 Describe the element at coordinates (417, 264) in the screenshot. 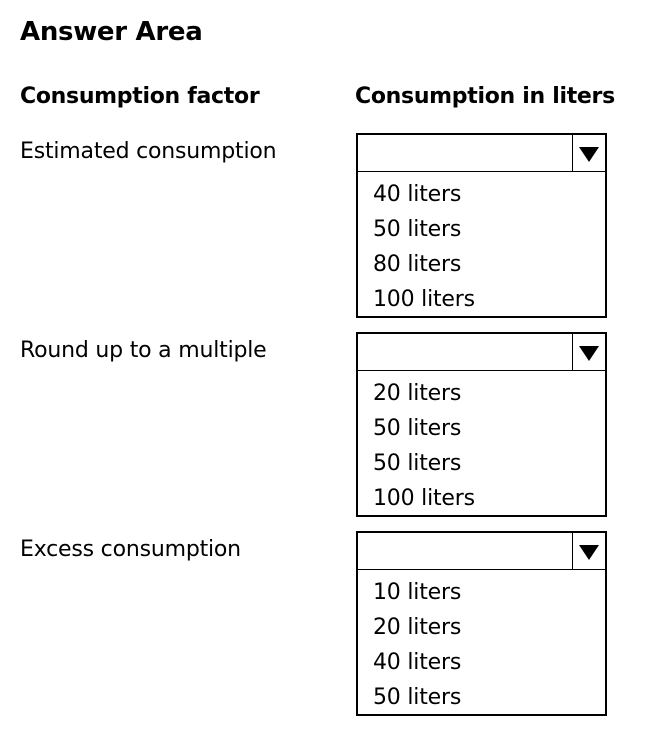

I see `dropdown-option: 80 liters` at that location.